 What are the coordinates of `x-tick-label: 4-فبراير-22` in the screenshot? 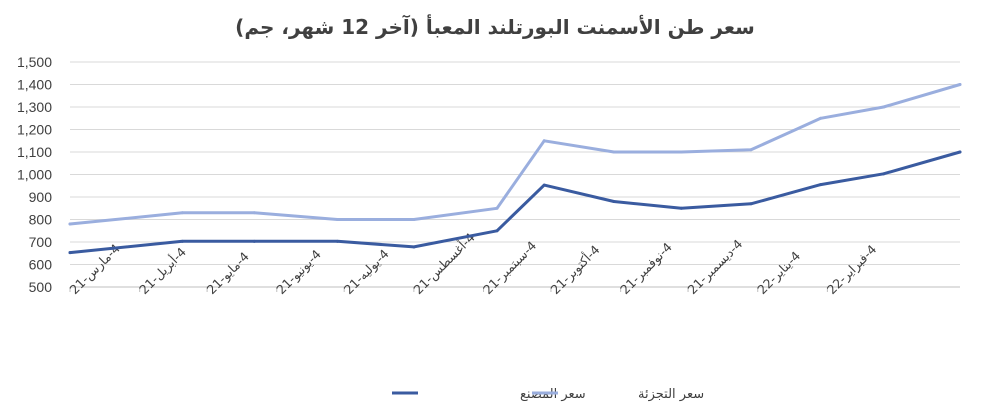 It's located at (852, 270).